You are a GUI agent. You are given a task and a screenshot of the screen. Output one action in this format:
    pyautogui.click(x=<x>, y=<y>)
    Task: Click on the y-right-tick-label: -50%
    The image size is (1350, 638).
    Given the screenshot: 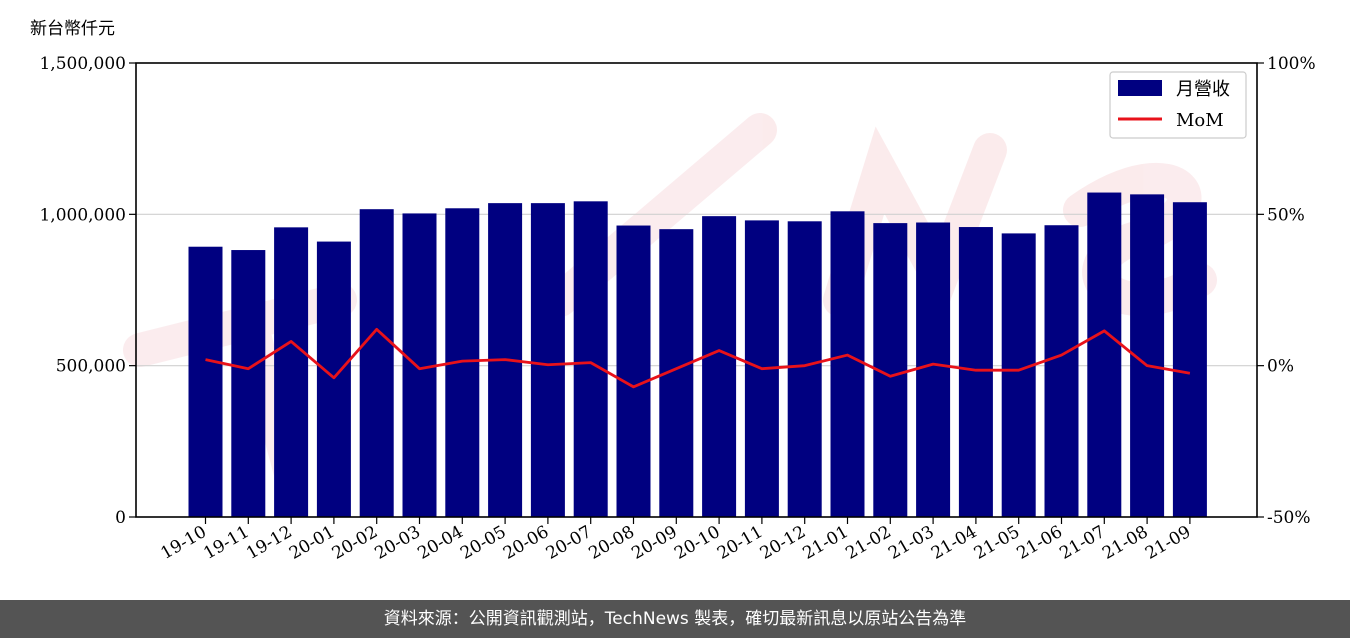 What is the action you would take?
    pyautogui.click(x=1289, y=518)
    